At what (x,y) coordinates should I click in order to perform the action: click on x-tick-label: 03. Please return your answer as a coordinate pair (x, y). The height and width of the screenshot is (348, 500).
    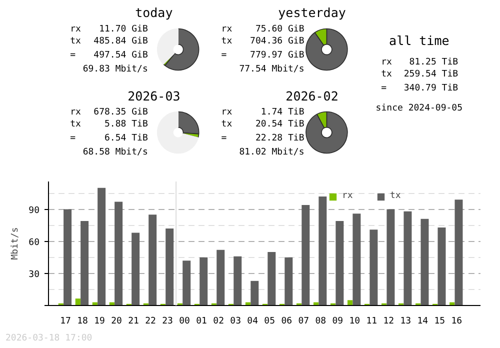
    Looking at the image, I should click on (236, 321).